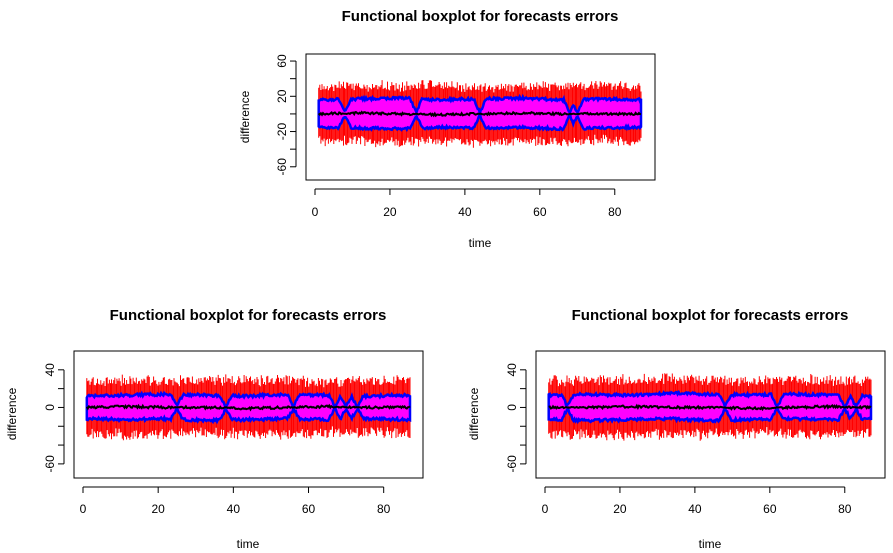  I want to click on y-tick-label: 60, so click(282, 61).